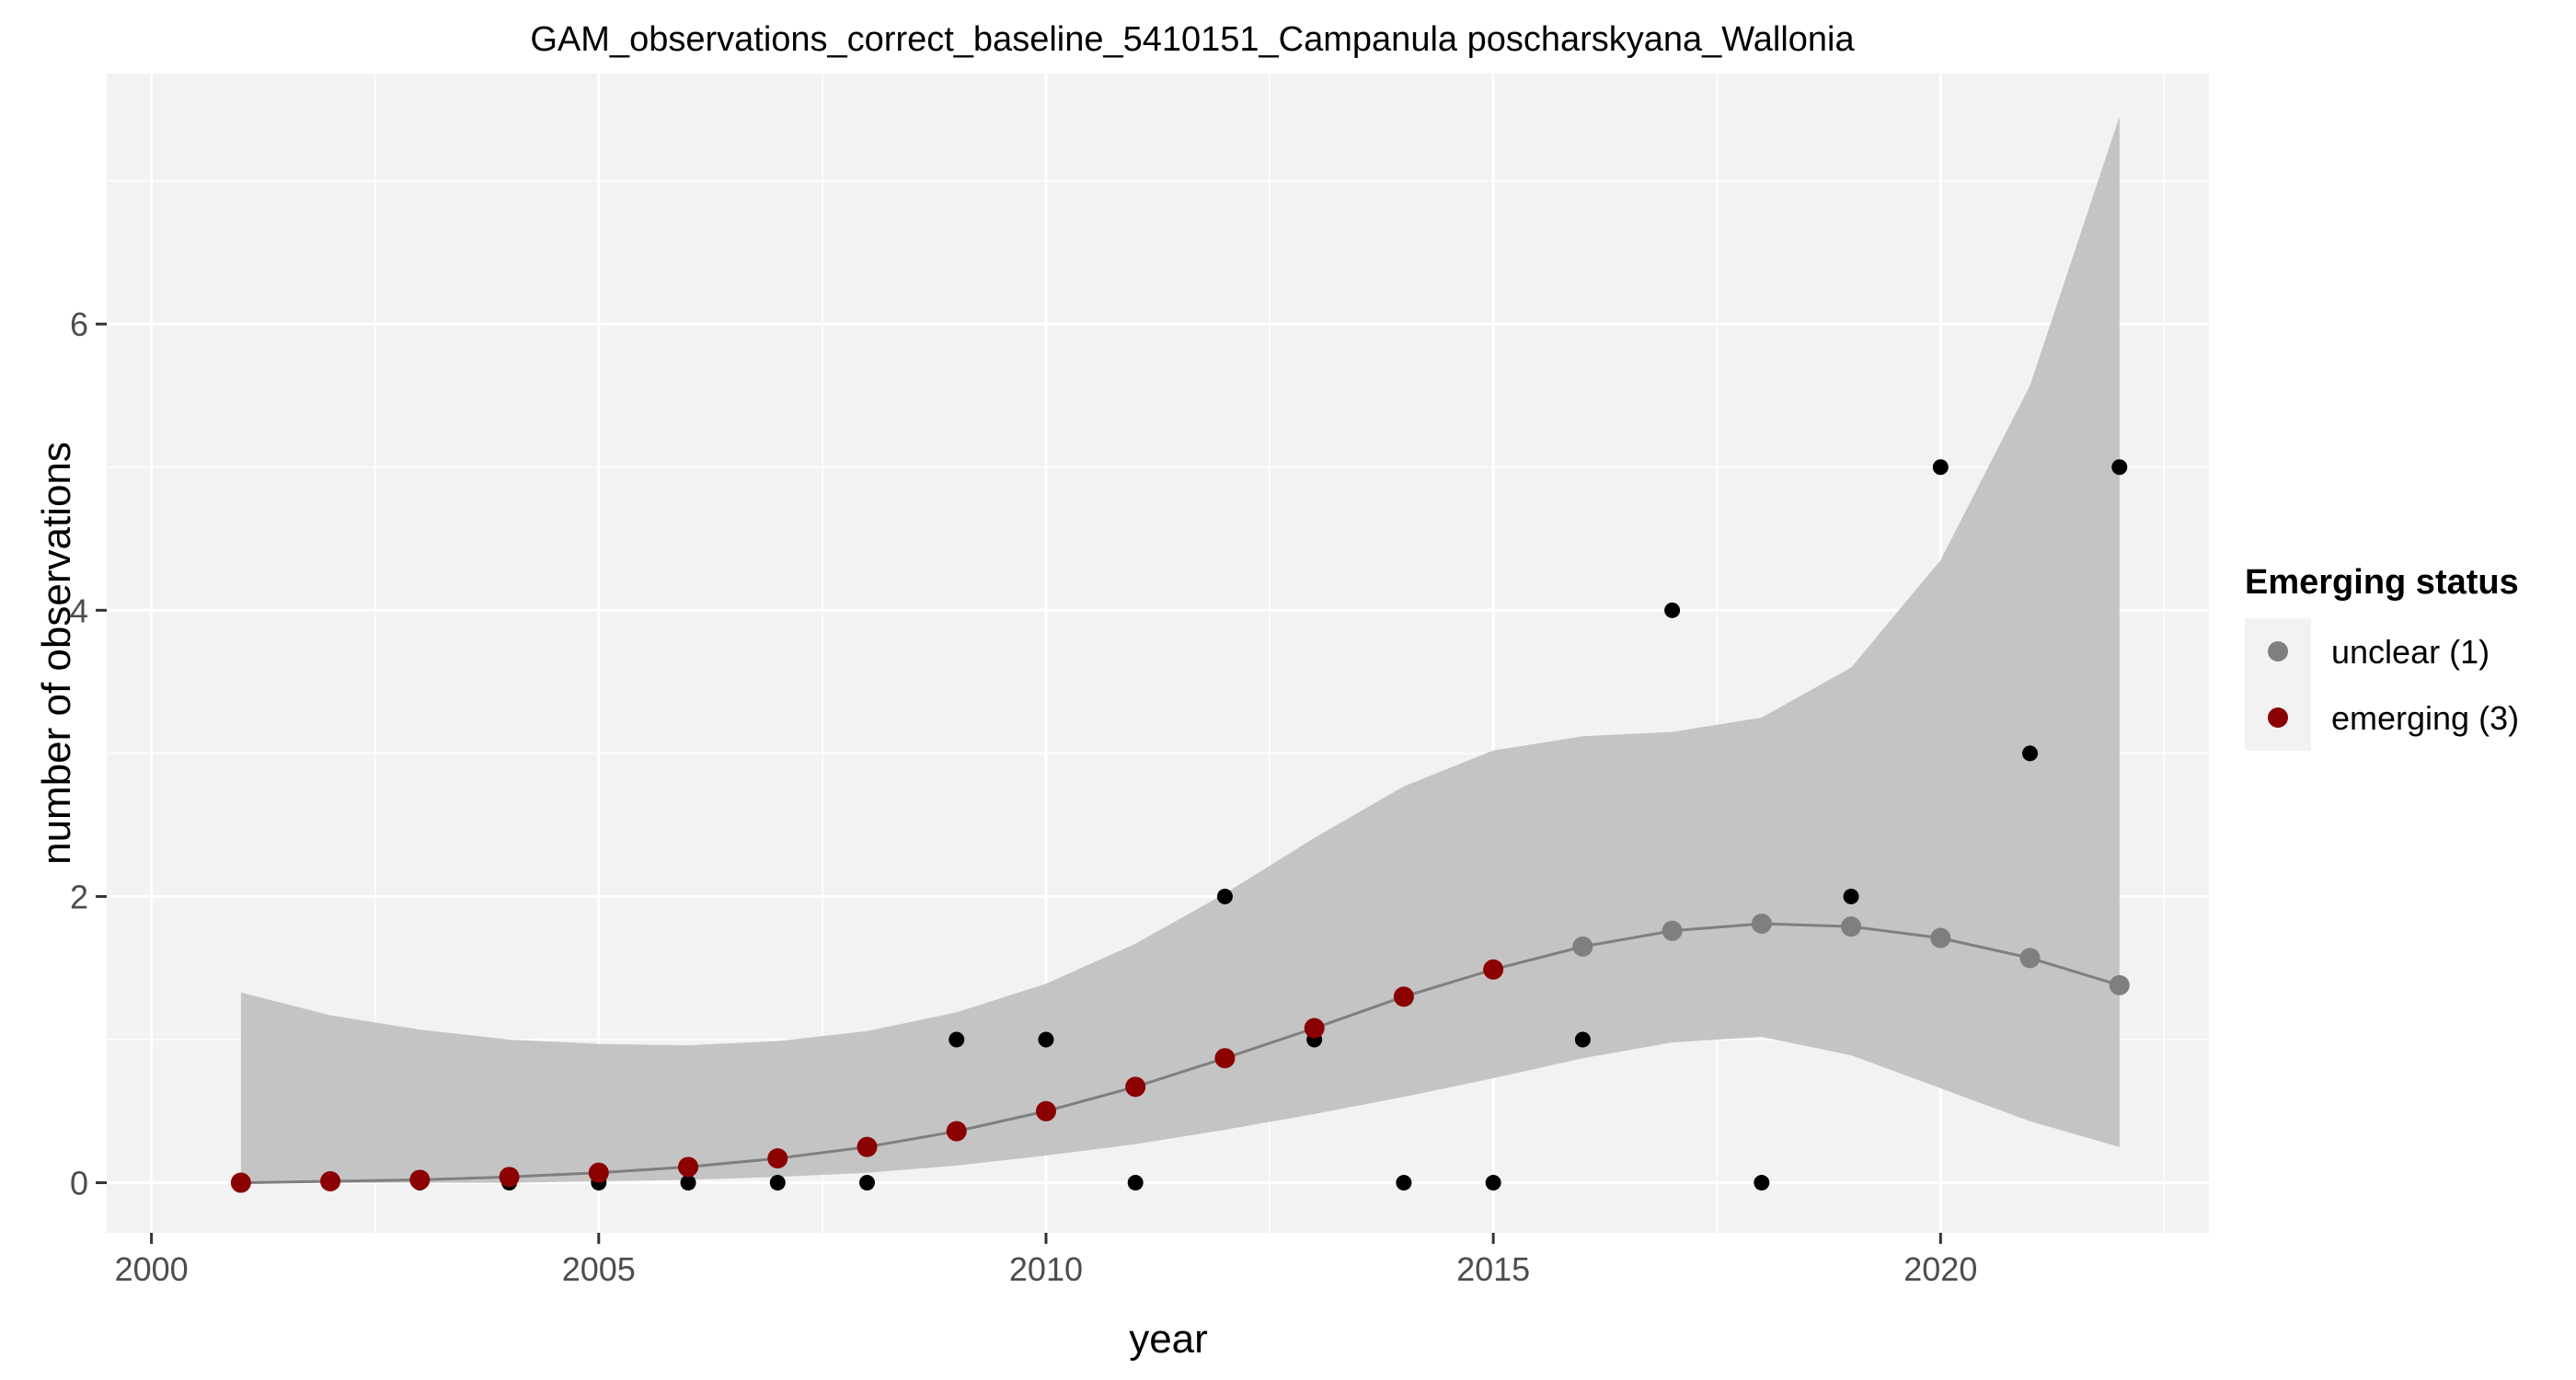  I want to click on y-tick-label: 0, so click(79, 1183).